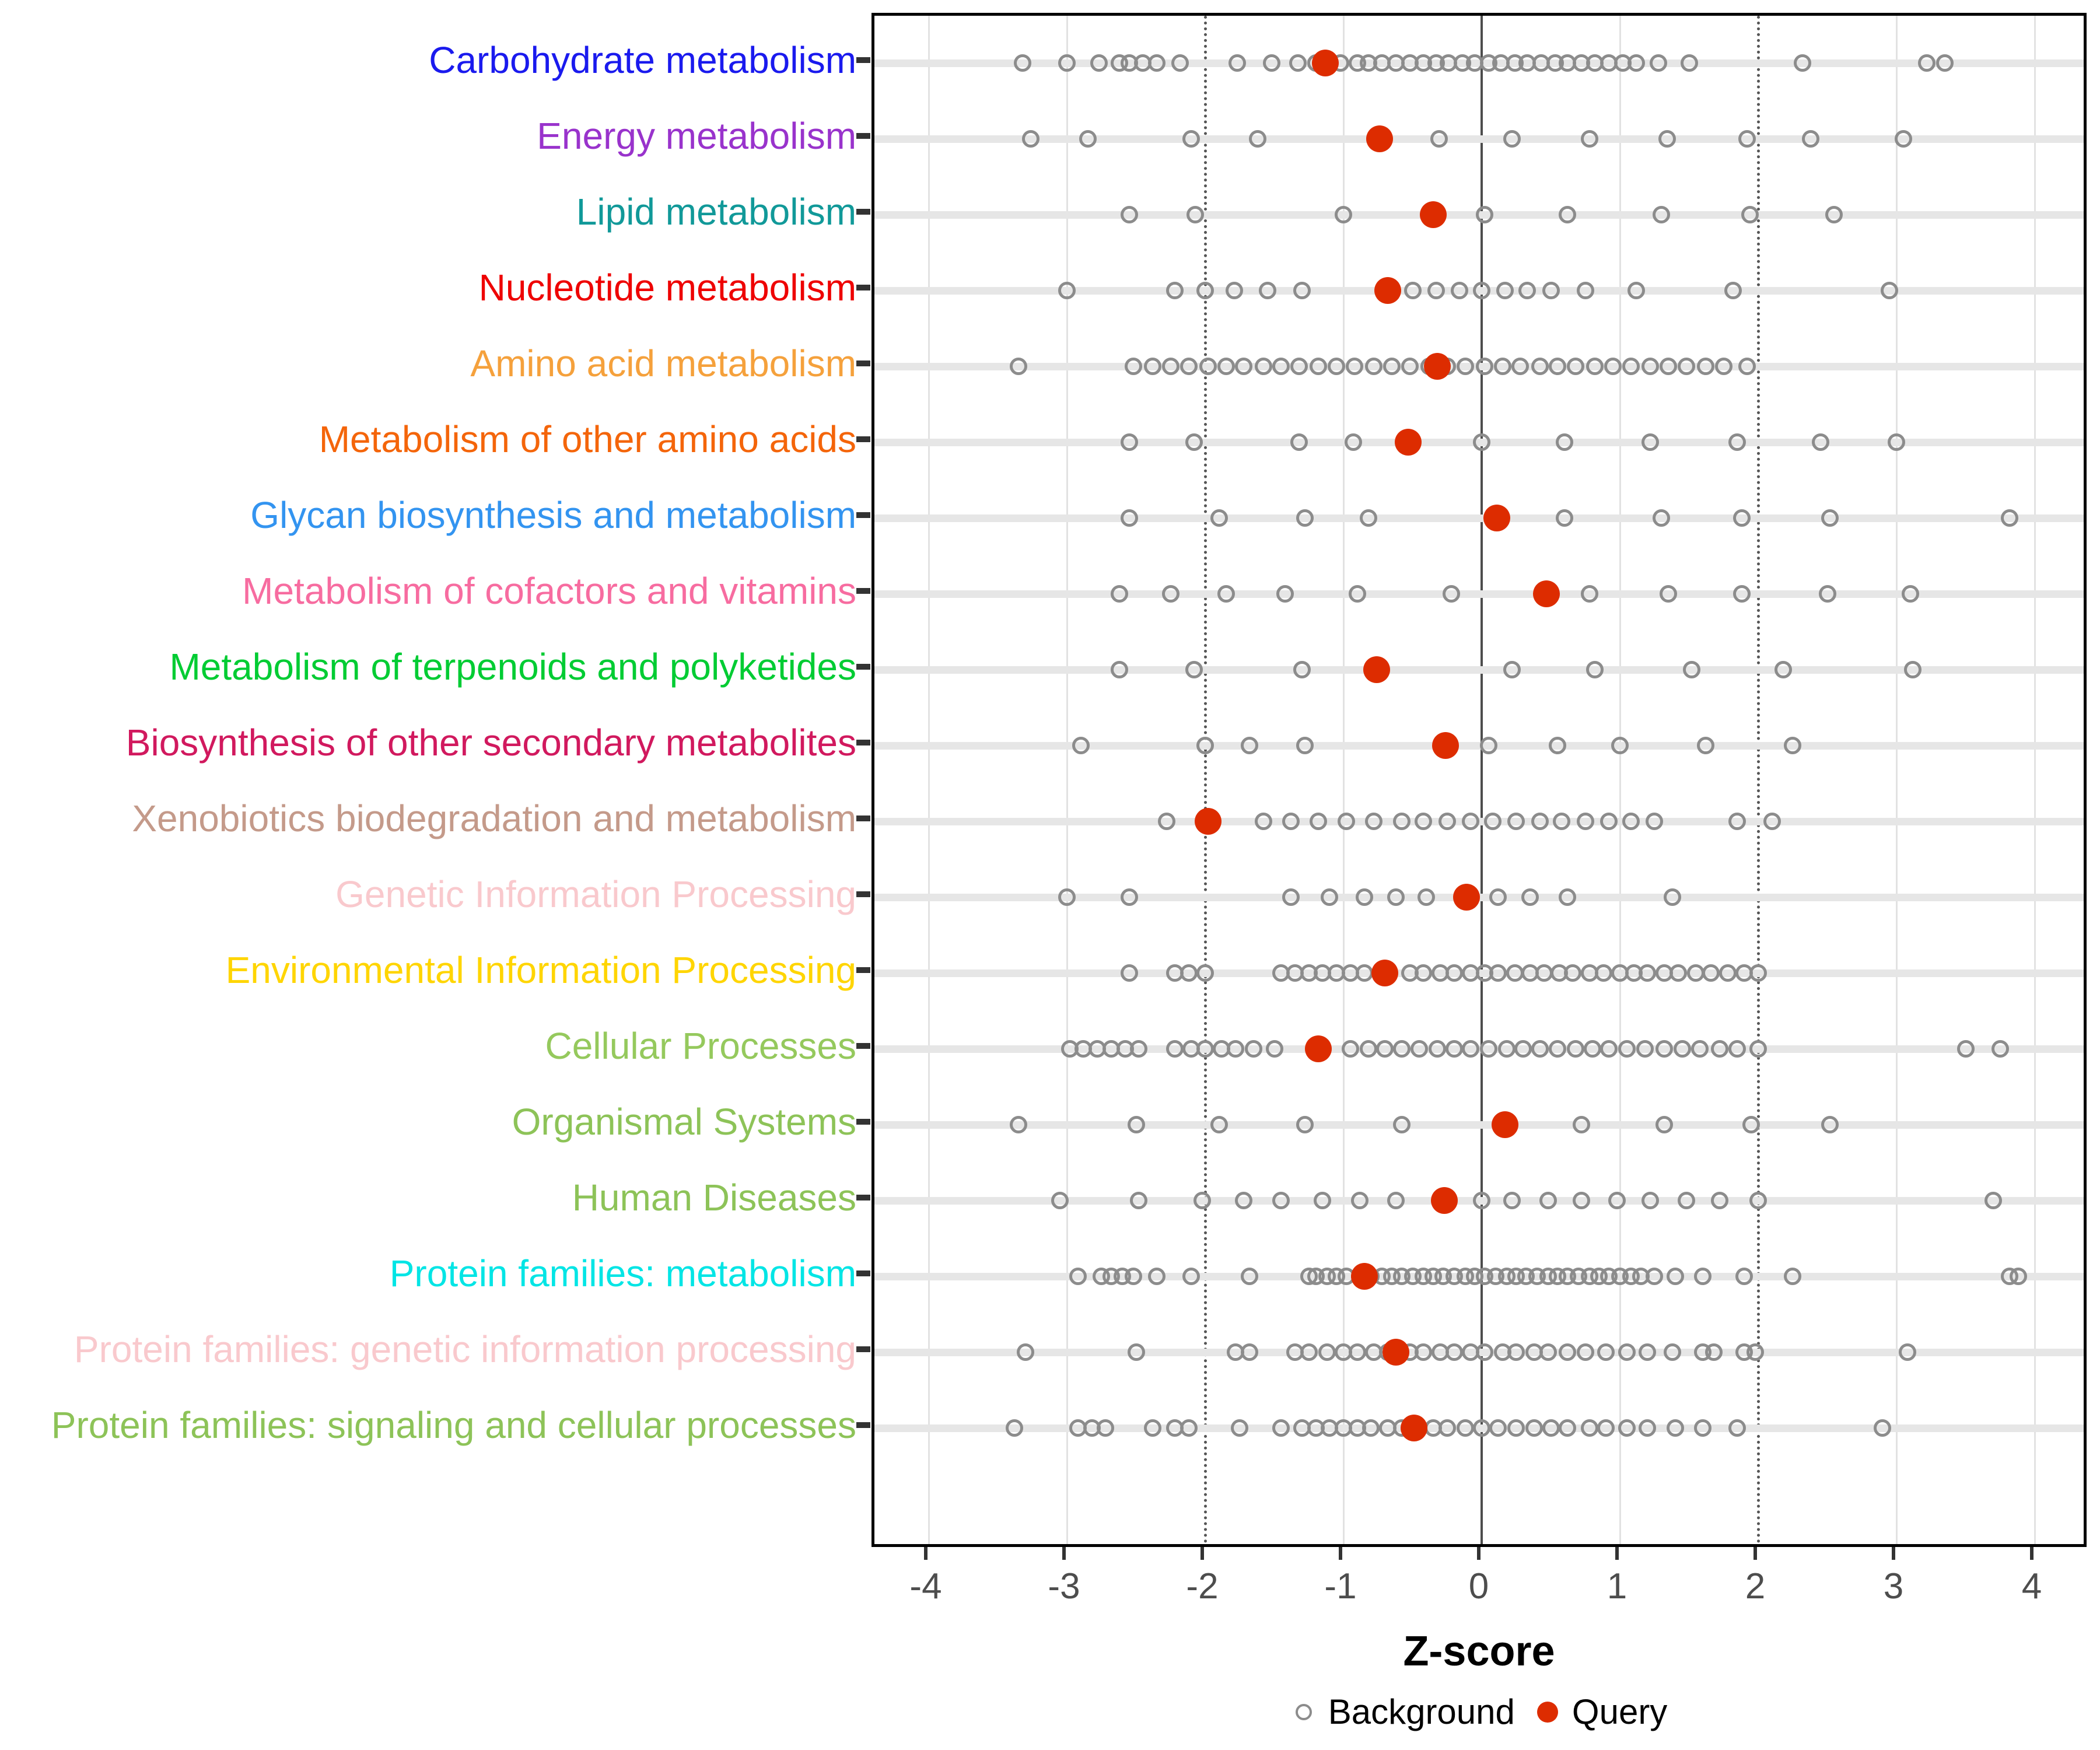 The image size is (2100, 1750). Describe the element at coordinates (1894, 1586) in the screenshot. I see `x-axis-tick-label-3: 3` at that location.